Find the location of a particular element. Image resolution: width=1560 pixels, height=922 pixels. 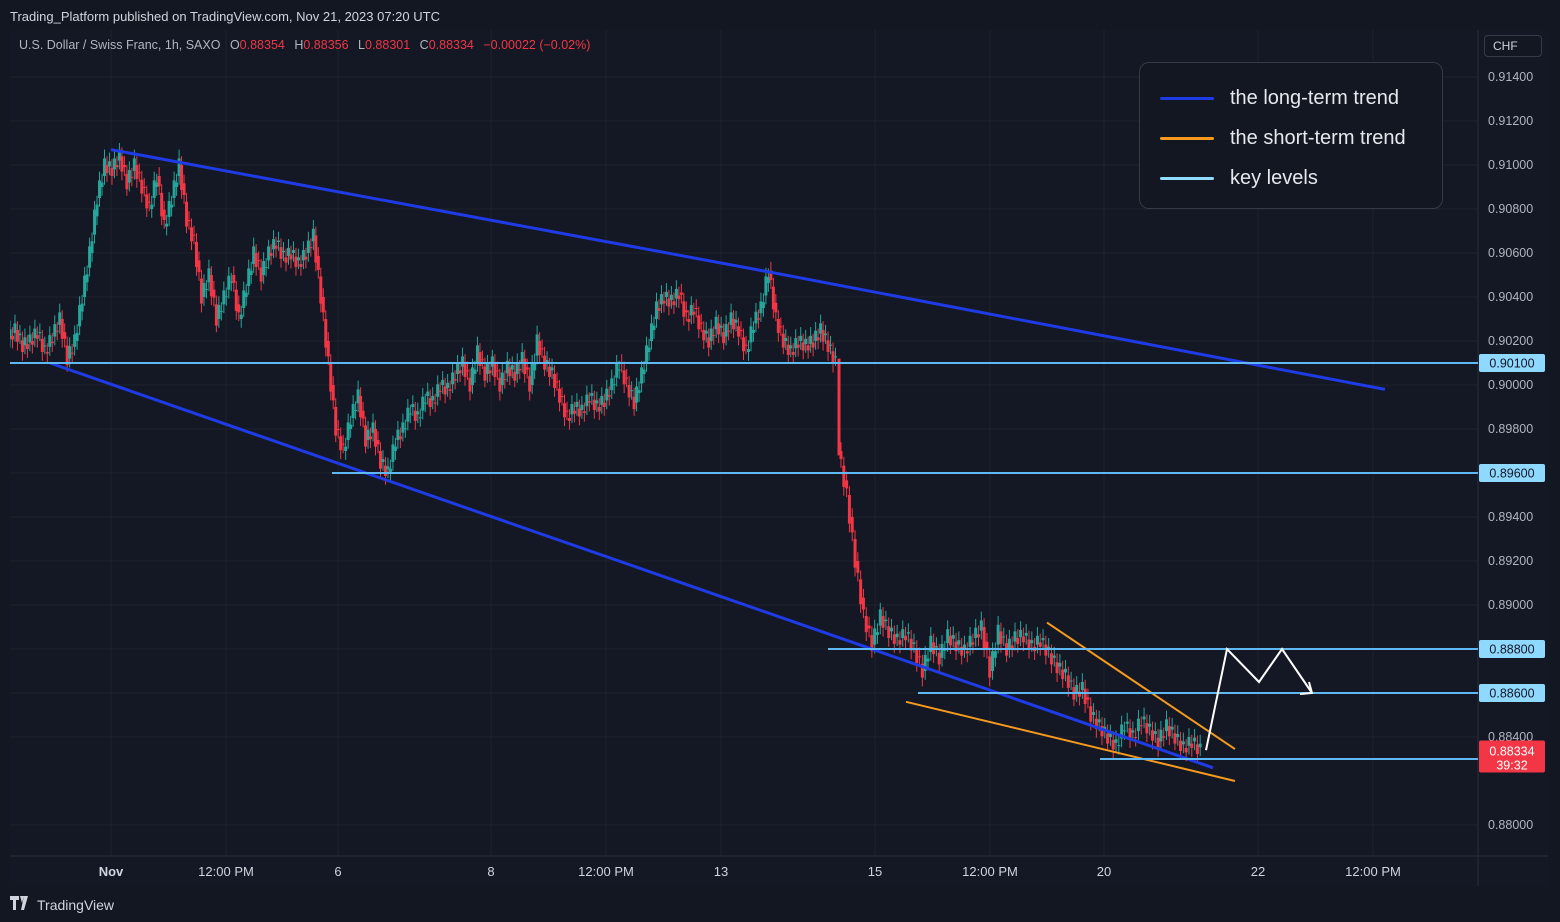

close-label: C is located at coordinates (424, 45).